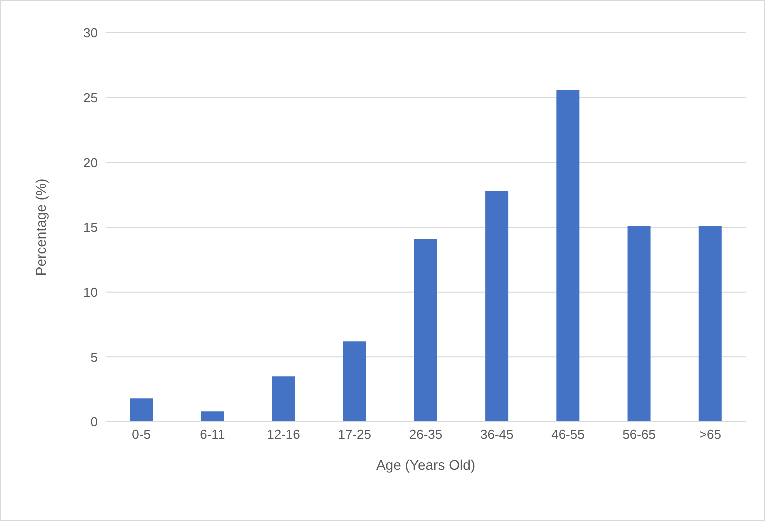  What do you see at coordinates (91, 162) in the screenshot?
I see `y-tick-label: 20` at bounding box center [91, 162].